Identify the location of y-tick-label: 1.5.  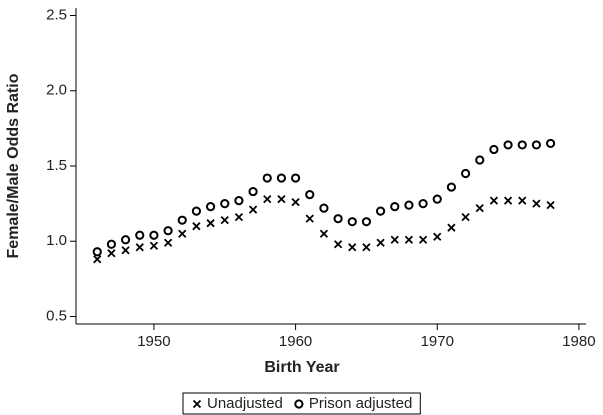
(56, 165).